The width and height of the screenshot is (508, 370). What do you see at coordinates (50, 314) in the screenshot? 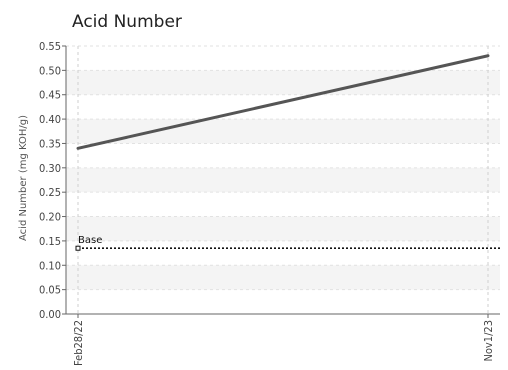
I see `y-tick-label: 0.00` at bounding box center [50, 314].